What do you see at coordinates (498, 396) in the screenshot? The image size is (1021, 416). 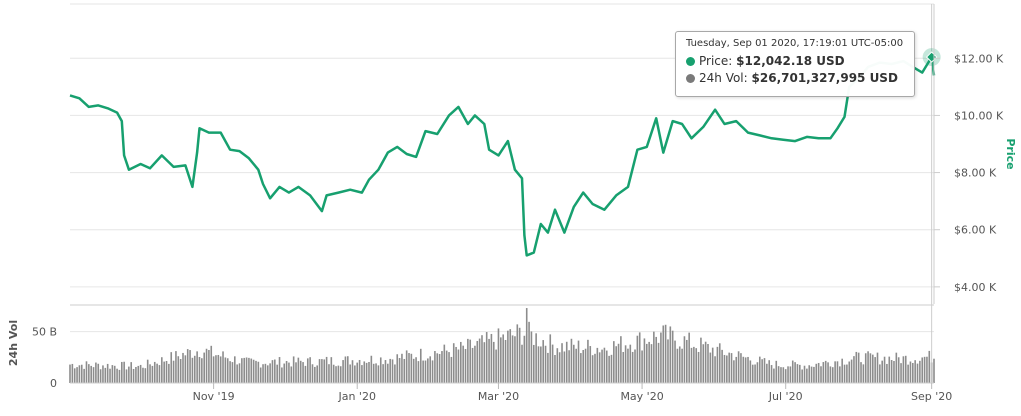 I see `x-tick-label: Mar '20` at bounding box center [498, 396].